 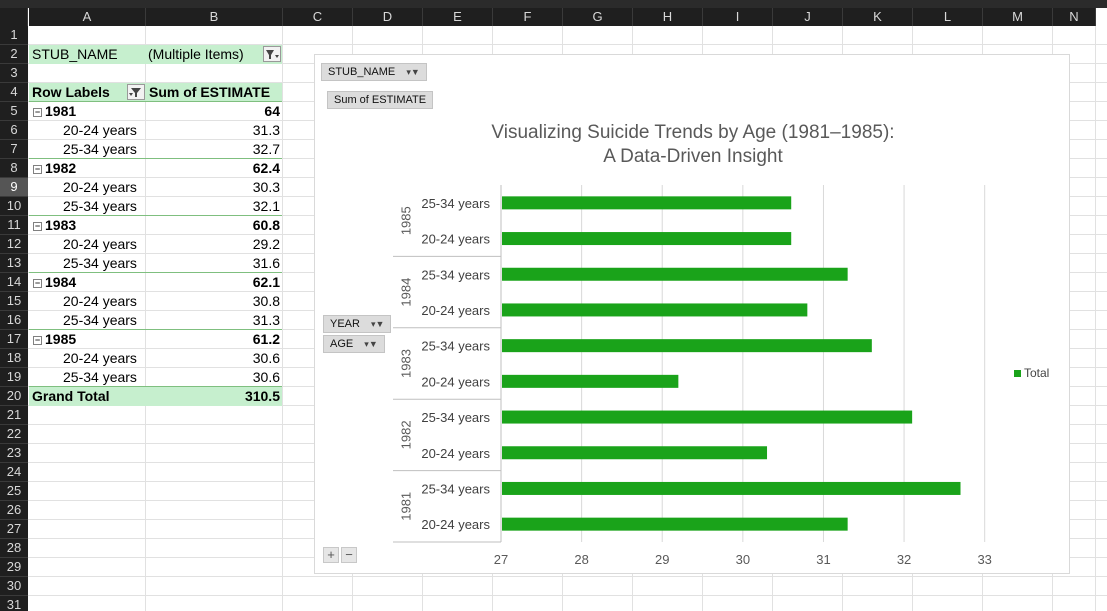 What do you see at coordinates (1017, 373) in the screenshot?
I see `legend-swatch` at bounding box center [1017, 373].